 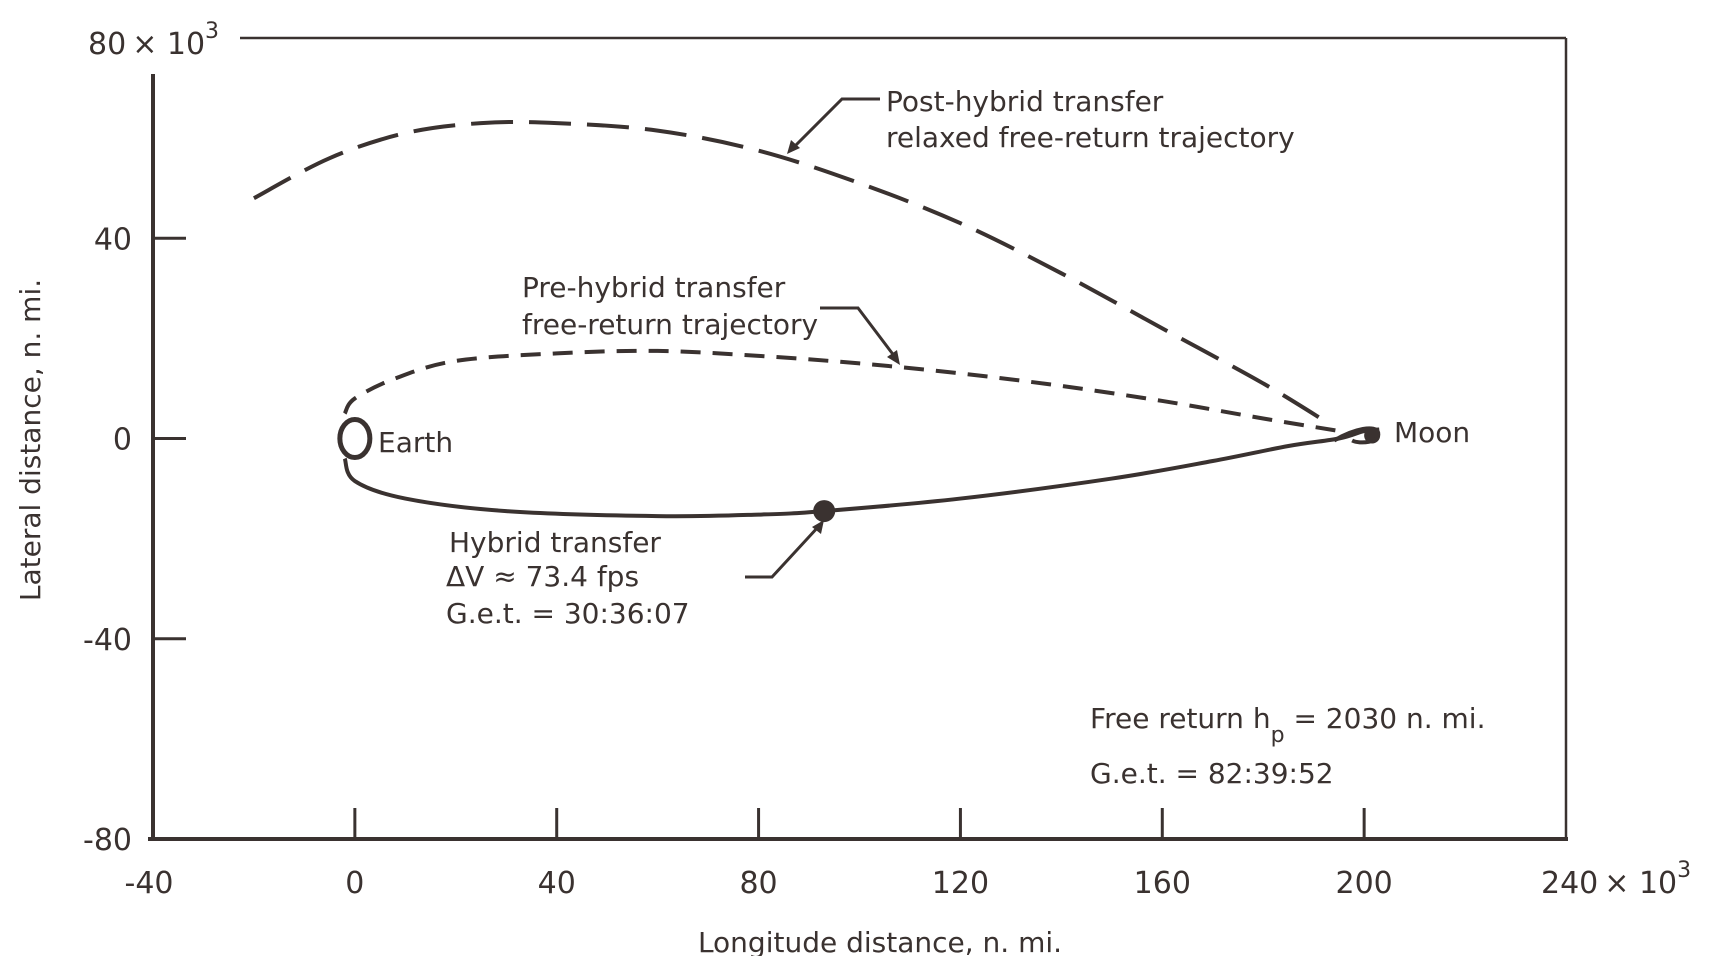 What do you see at coordinates (1432, 432) in the screenshot?
I see `moon-label: Moon` at bounding box center [1432, 432].